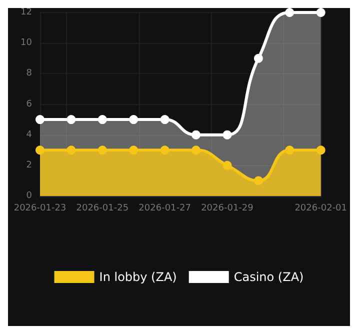 This screenshot has width=358, height=334. Describe the element at coordinates (321, 209) in the screenshot. I see `x-tick-label: 2026-02-01` at that location.